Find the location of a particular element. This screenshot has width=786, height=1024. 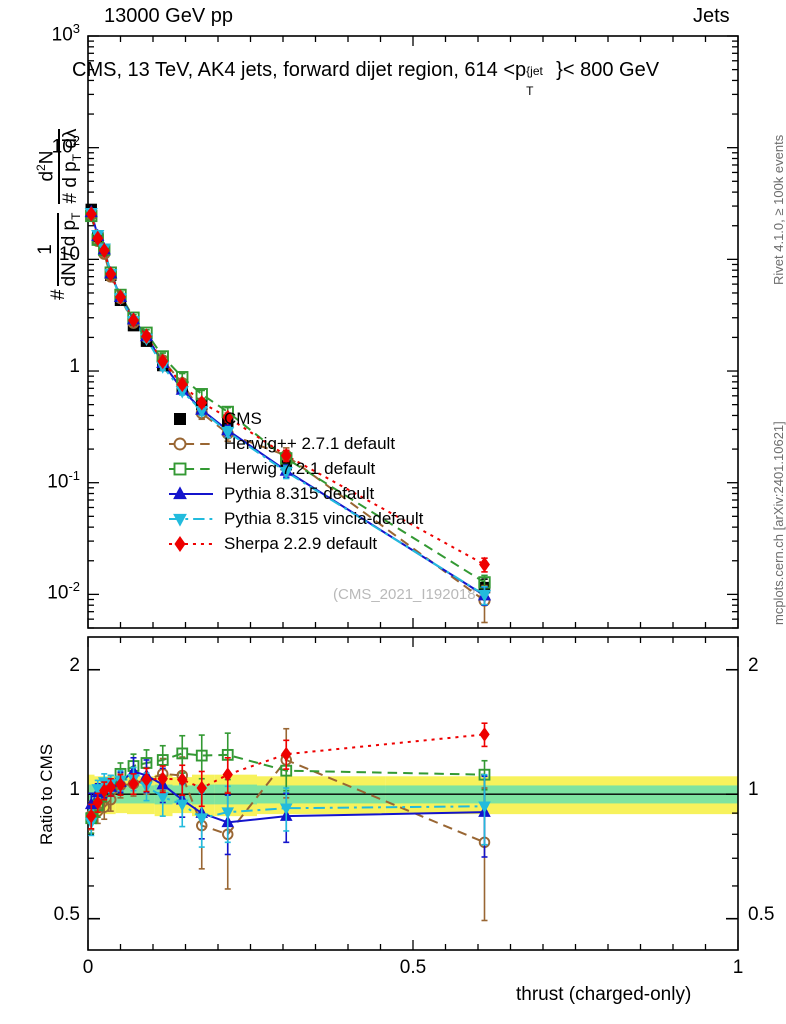

legend-label: Pythia 8.315 default is located at coordinates (299, 493).